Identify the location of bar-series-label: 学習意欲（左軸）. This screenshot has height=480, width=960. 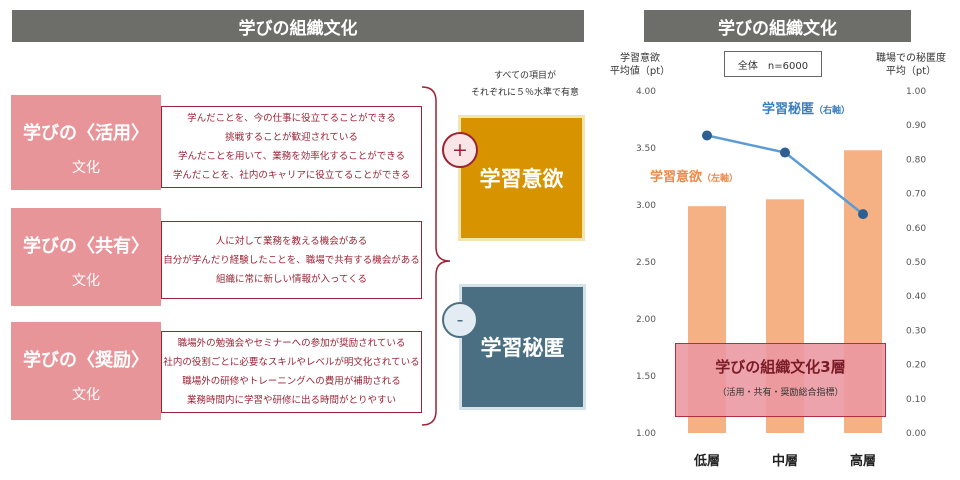
(694, 175).